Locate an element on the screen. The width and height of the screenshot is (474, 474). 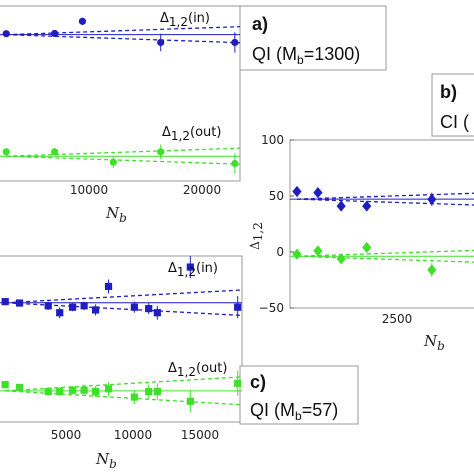
panel-c-x-tick-3: 15000 is located at coordinates (200, 435).